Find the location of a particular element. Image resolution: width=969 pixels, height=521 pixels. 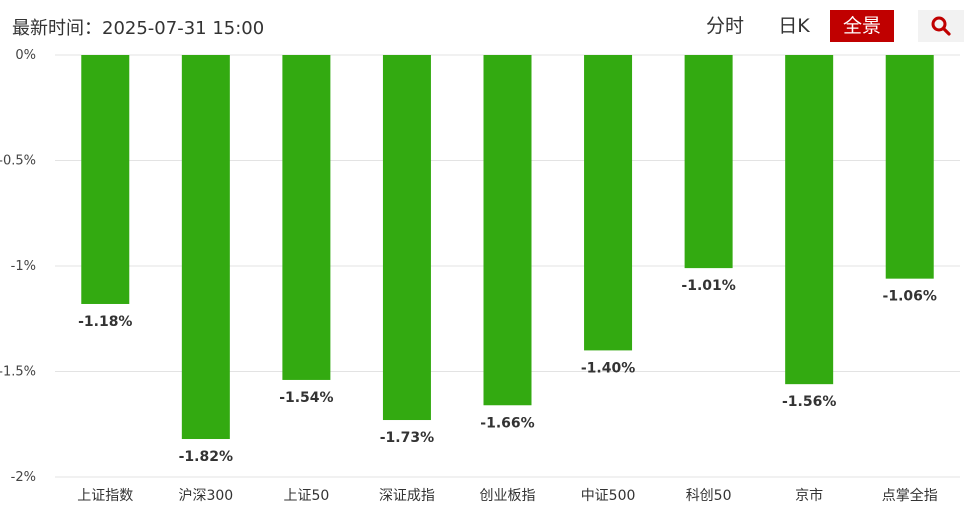

update-time: 最新时间：2025-07-31 15:00 is located at coordinates (138, 28).